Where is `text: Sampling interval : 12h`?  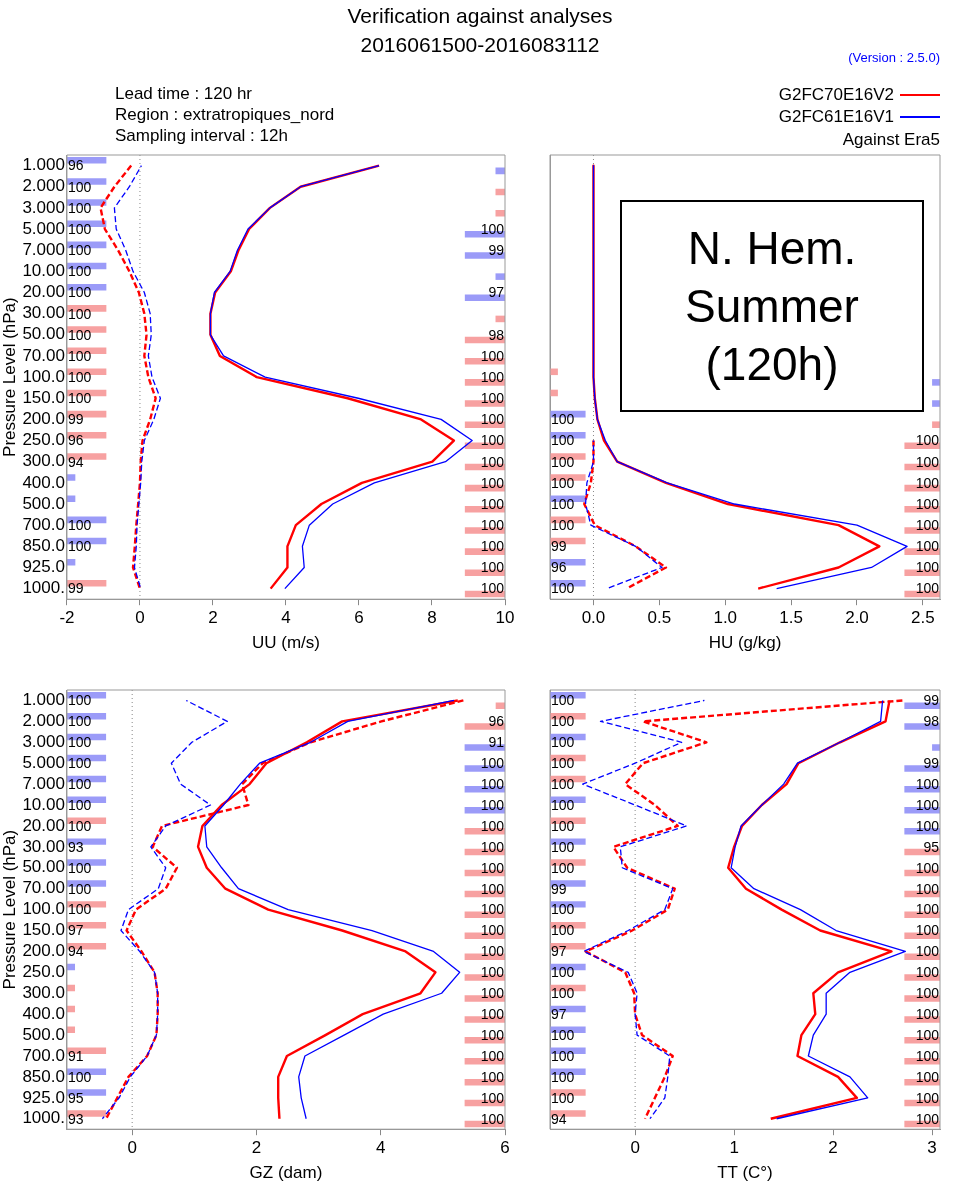
text: Sampling interval : 12h is located at coordinates (201, 136).